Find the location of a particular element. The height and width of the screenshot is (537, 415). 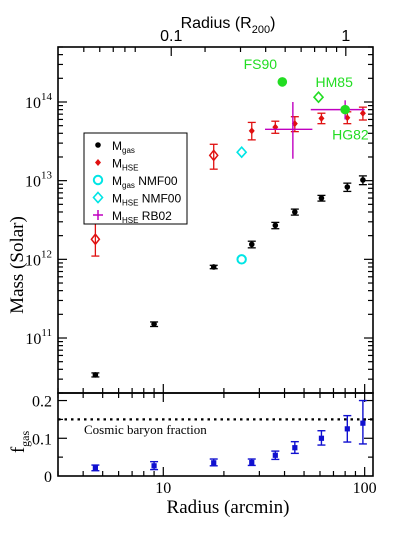

legend-entry: MHSE is located at coordinates (116, 165).